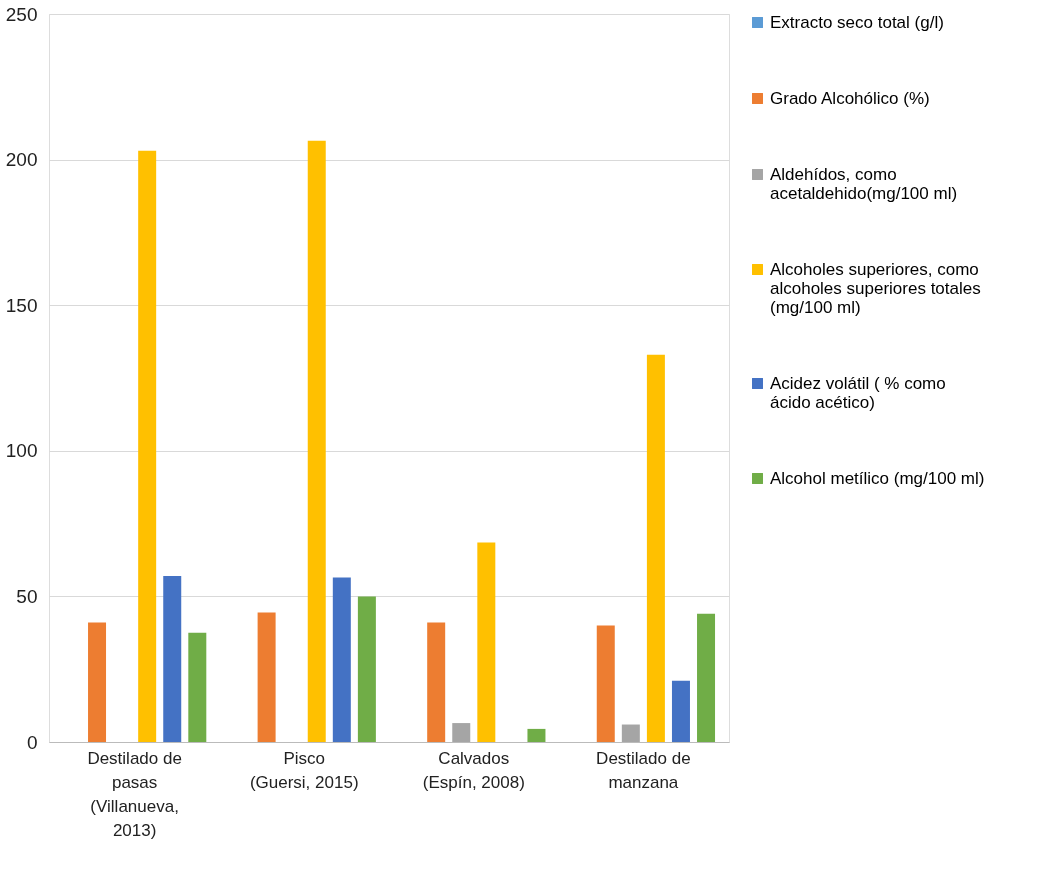 The height and width of the screenshot is (878, 1051). What do you see at coordinates (21, 305) in the screenshot?
I see `y-tick-label: 150` at bounding box center [21, 305].